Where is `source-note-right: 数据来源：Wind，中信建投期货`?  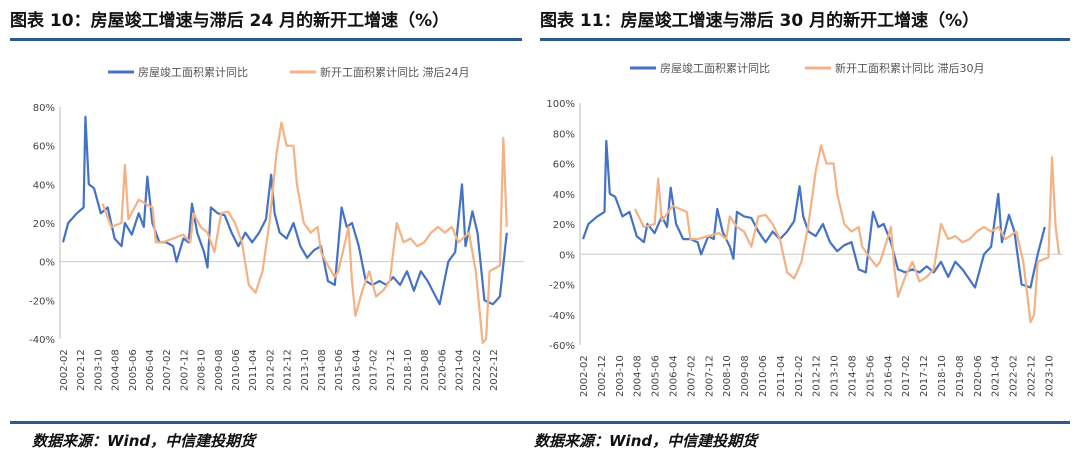 source-note-right: 数据来源：Wind，中信建投期货 is located at coordinates (646, 441).